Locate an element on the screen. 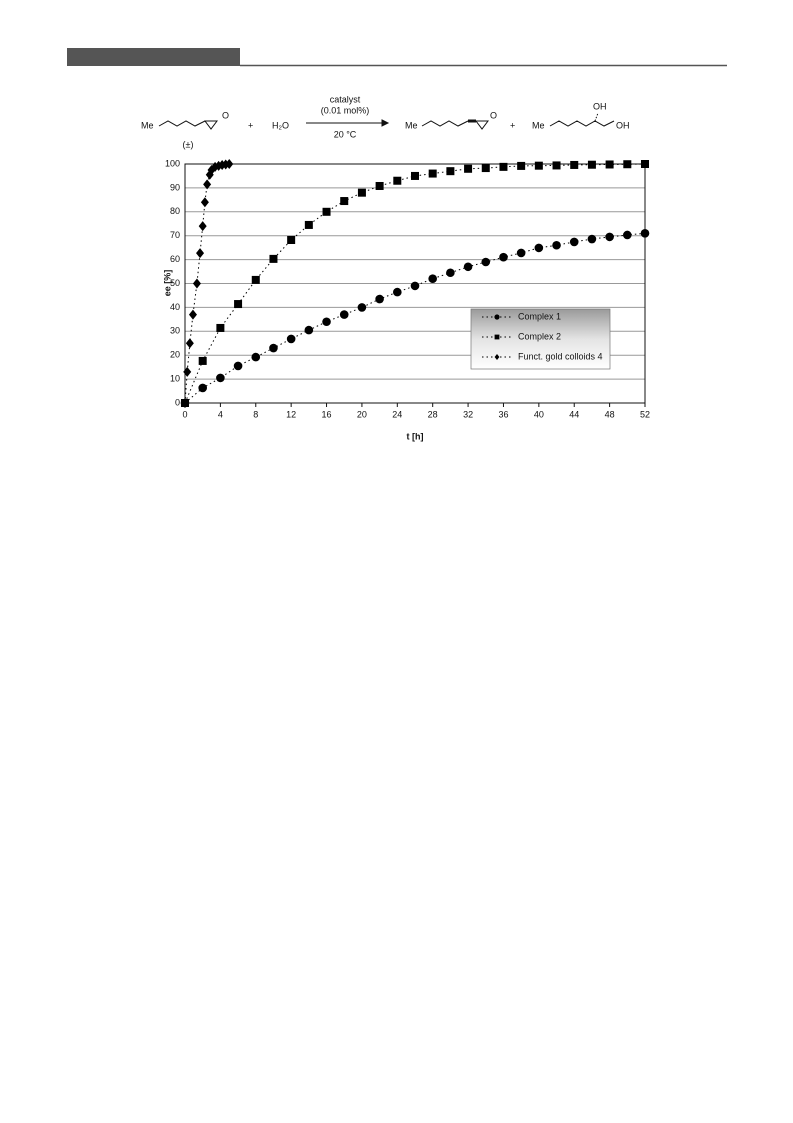 This screenshot has height=1123, width=793. y-tick-label: 60 is located at coordinates (175, 259).